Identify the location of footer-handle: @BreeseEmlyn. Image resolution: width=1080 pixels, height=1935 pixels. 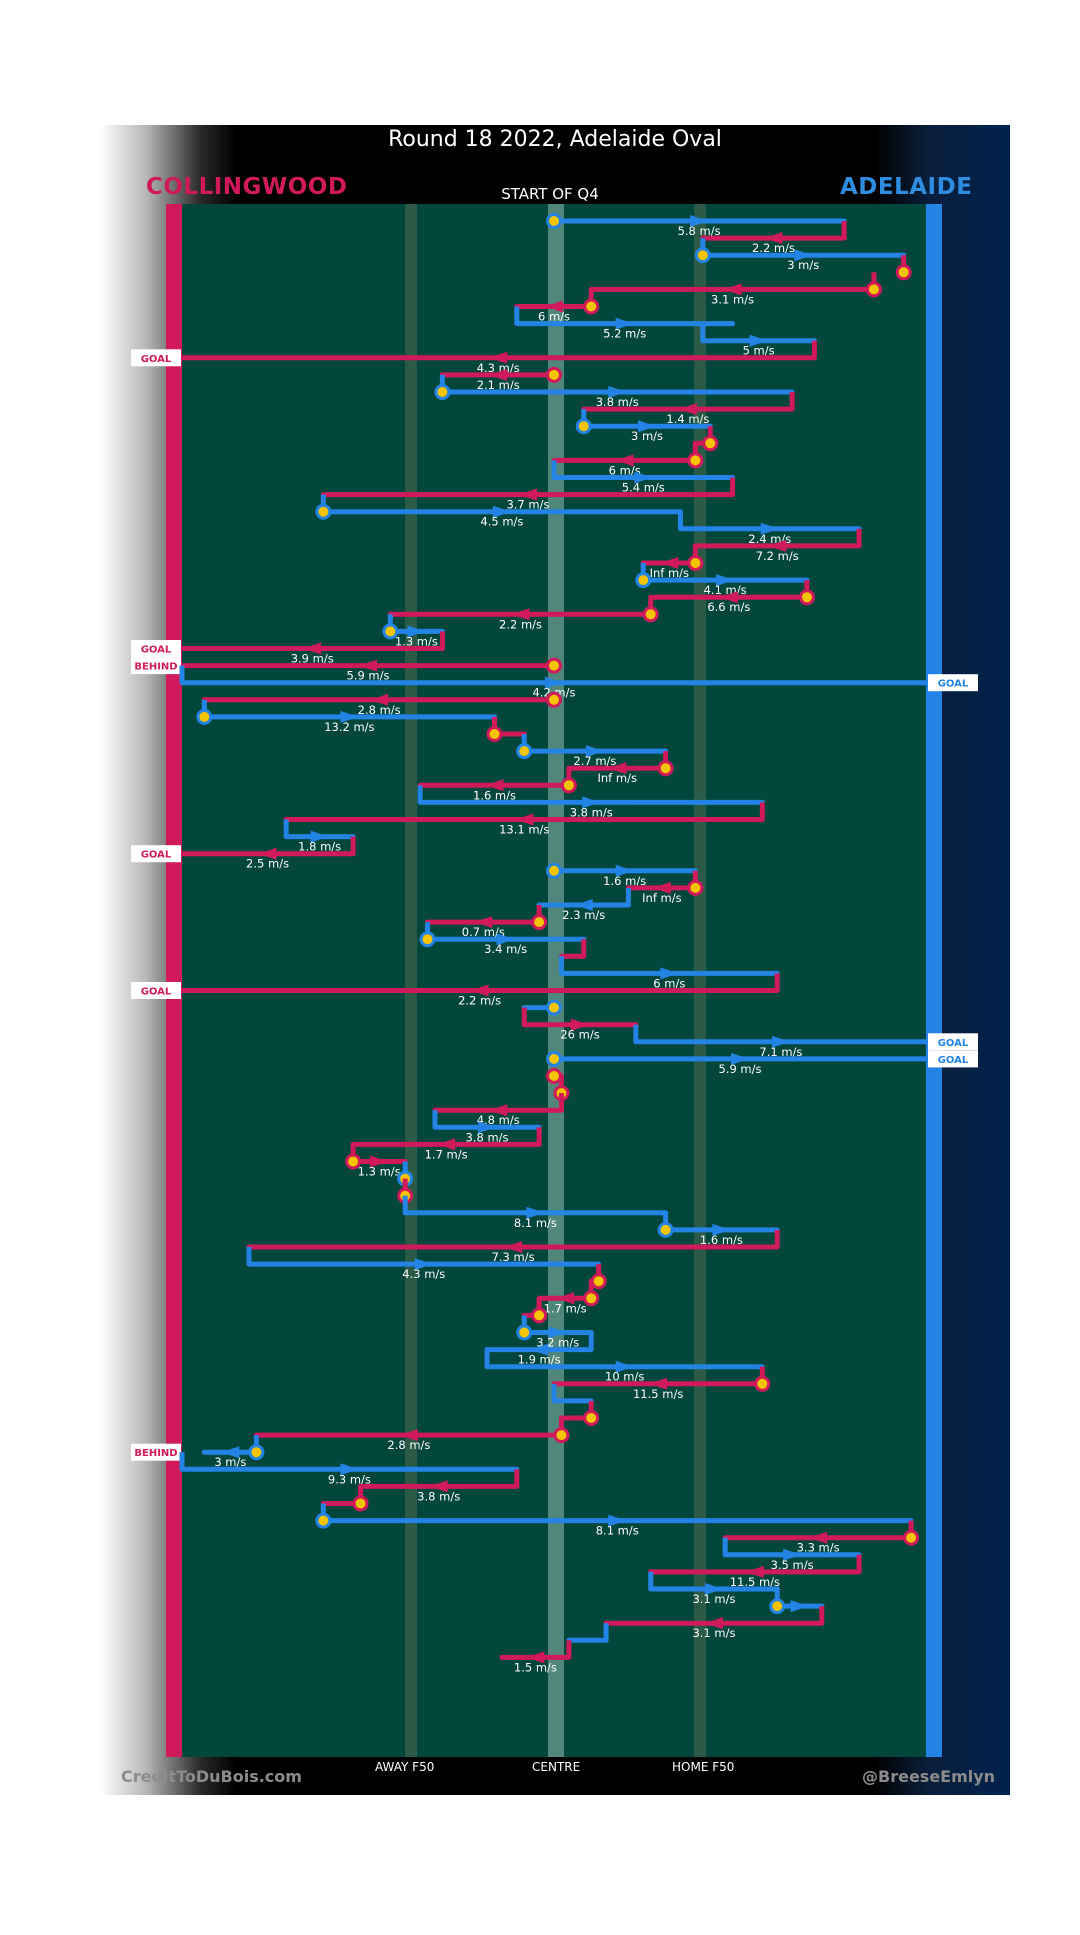
(929, 1776).